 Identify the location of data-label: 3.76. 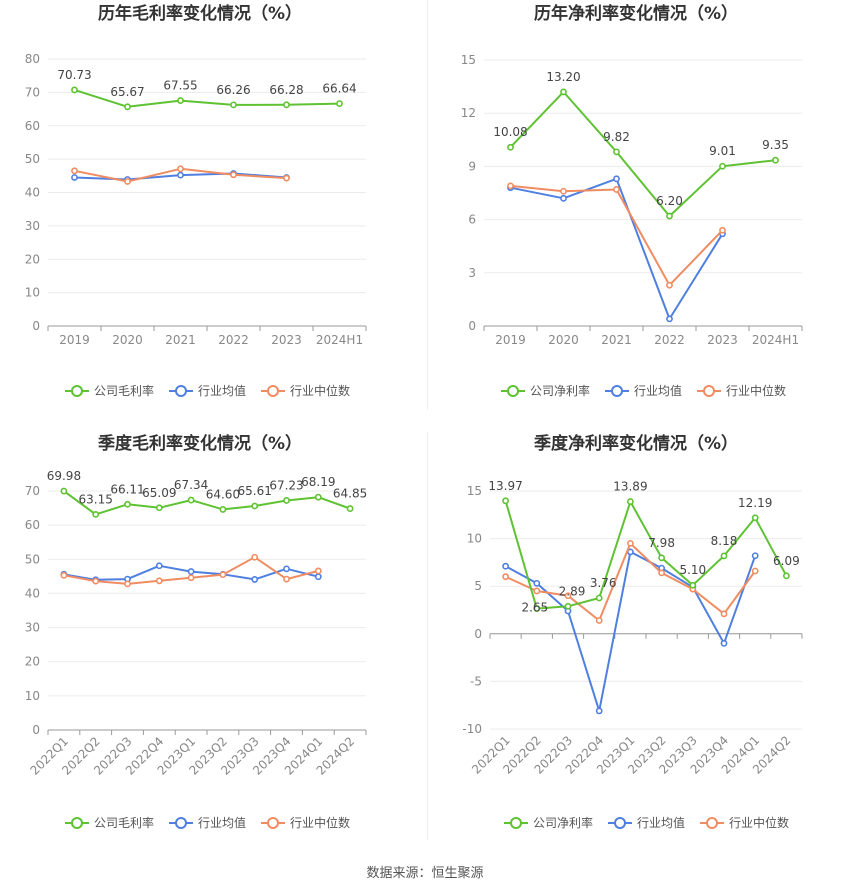
(603, 583).